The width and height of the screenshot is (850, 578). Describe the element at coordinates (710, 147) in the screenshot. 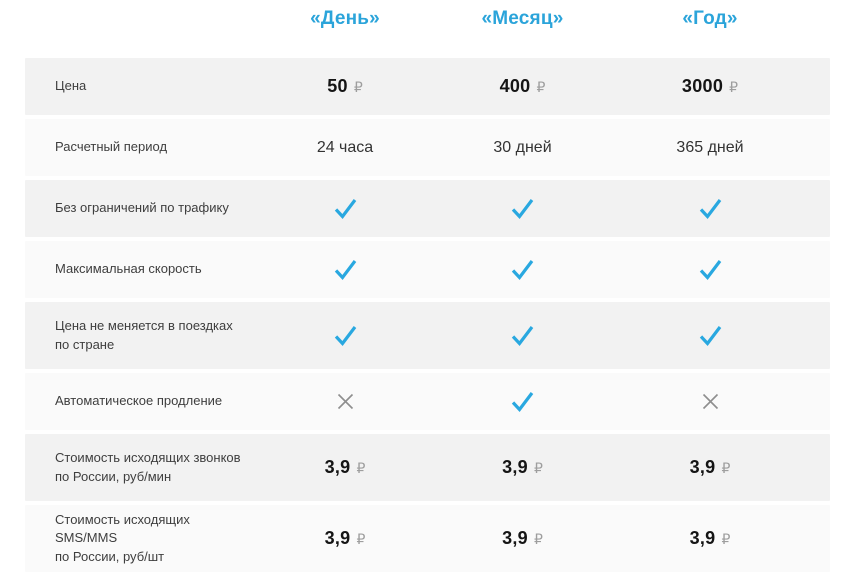

I see `text-value: 365 дней` at that location.